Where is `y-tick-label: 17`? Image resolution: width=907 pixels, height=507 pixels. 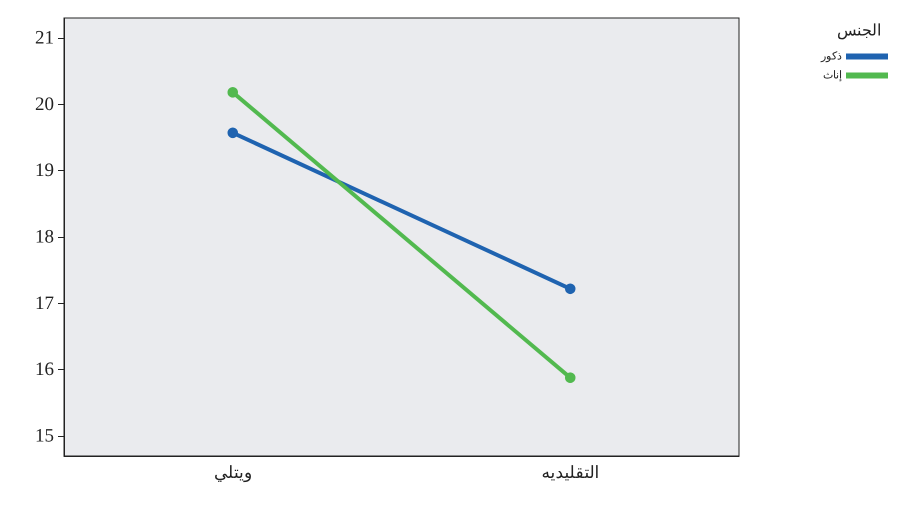
y-tick-label: 17 is located at coordinates (44, 303).